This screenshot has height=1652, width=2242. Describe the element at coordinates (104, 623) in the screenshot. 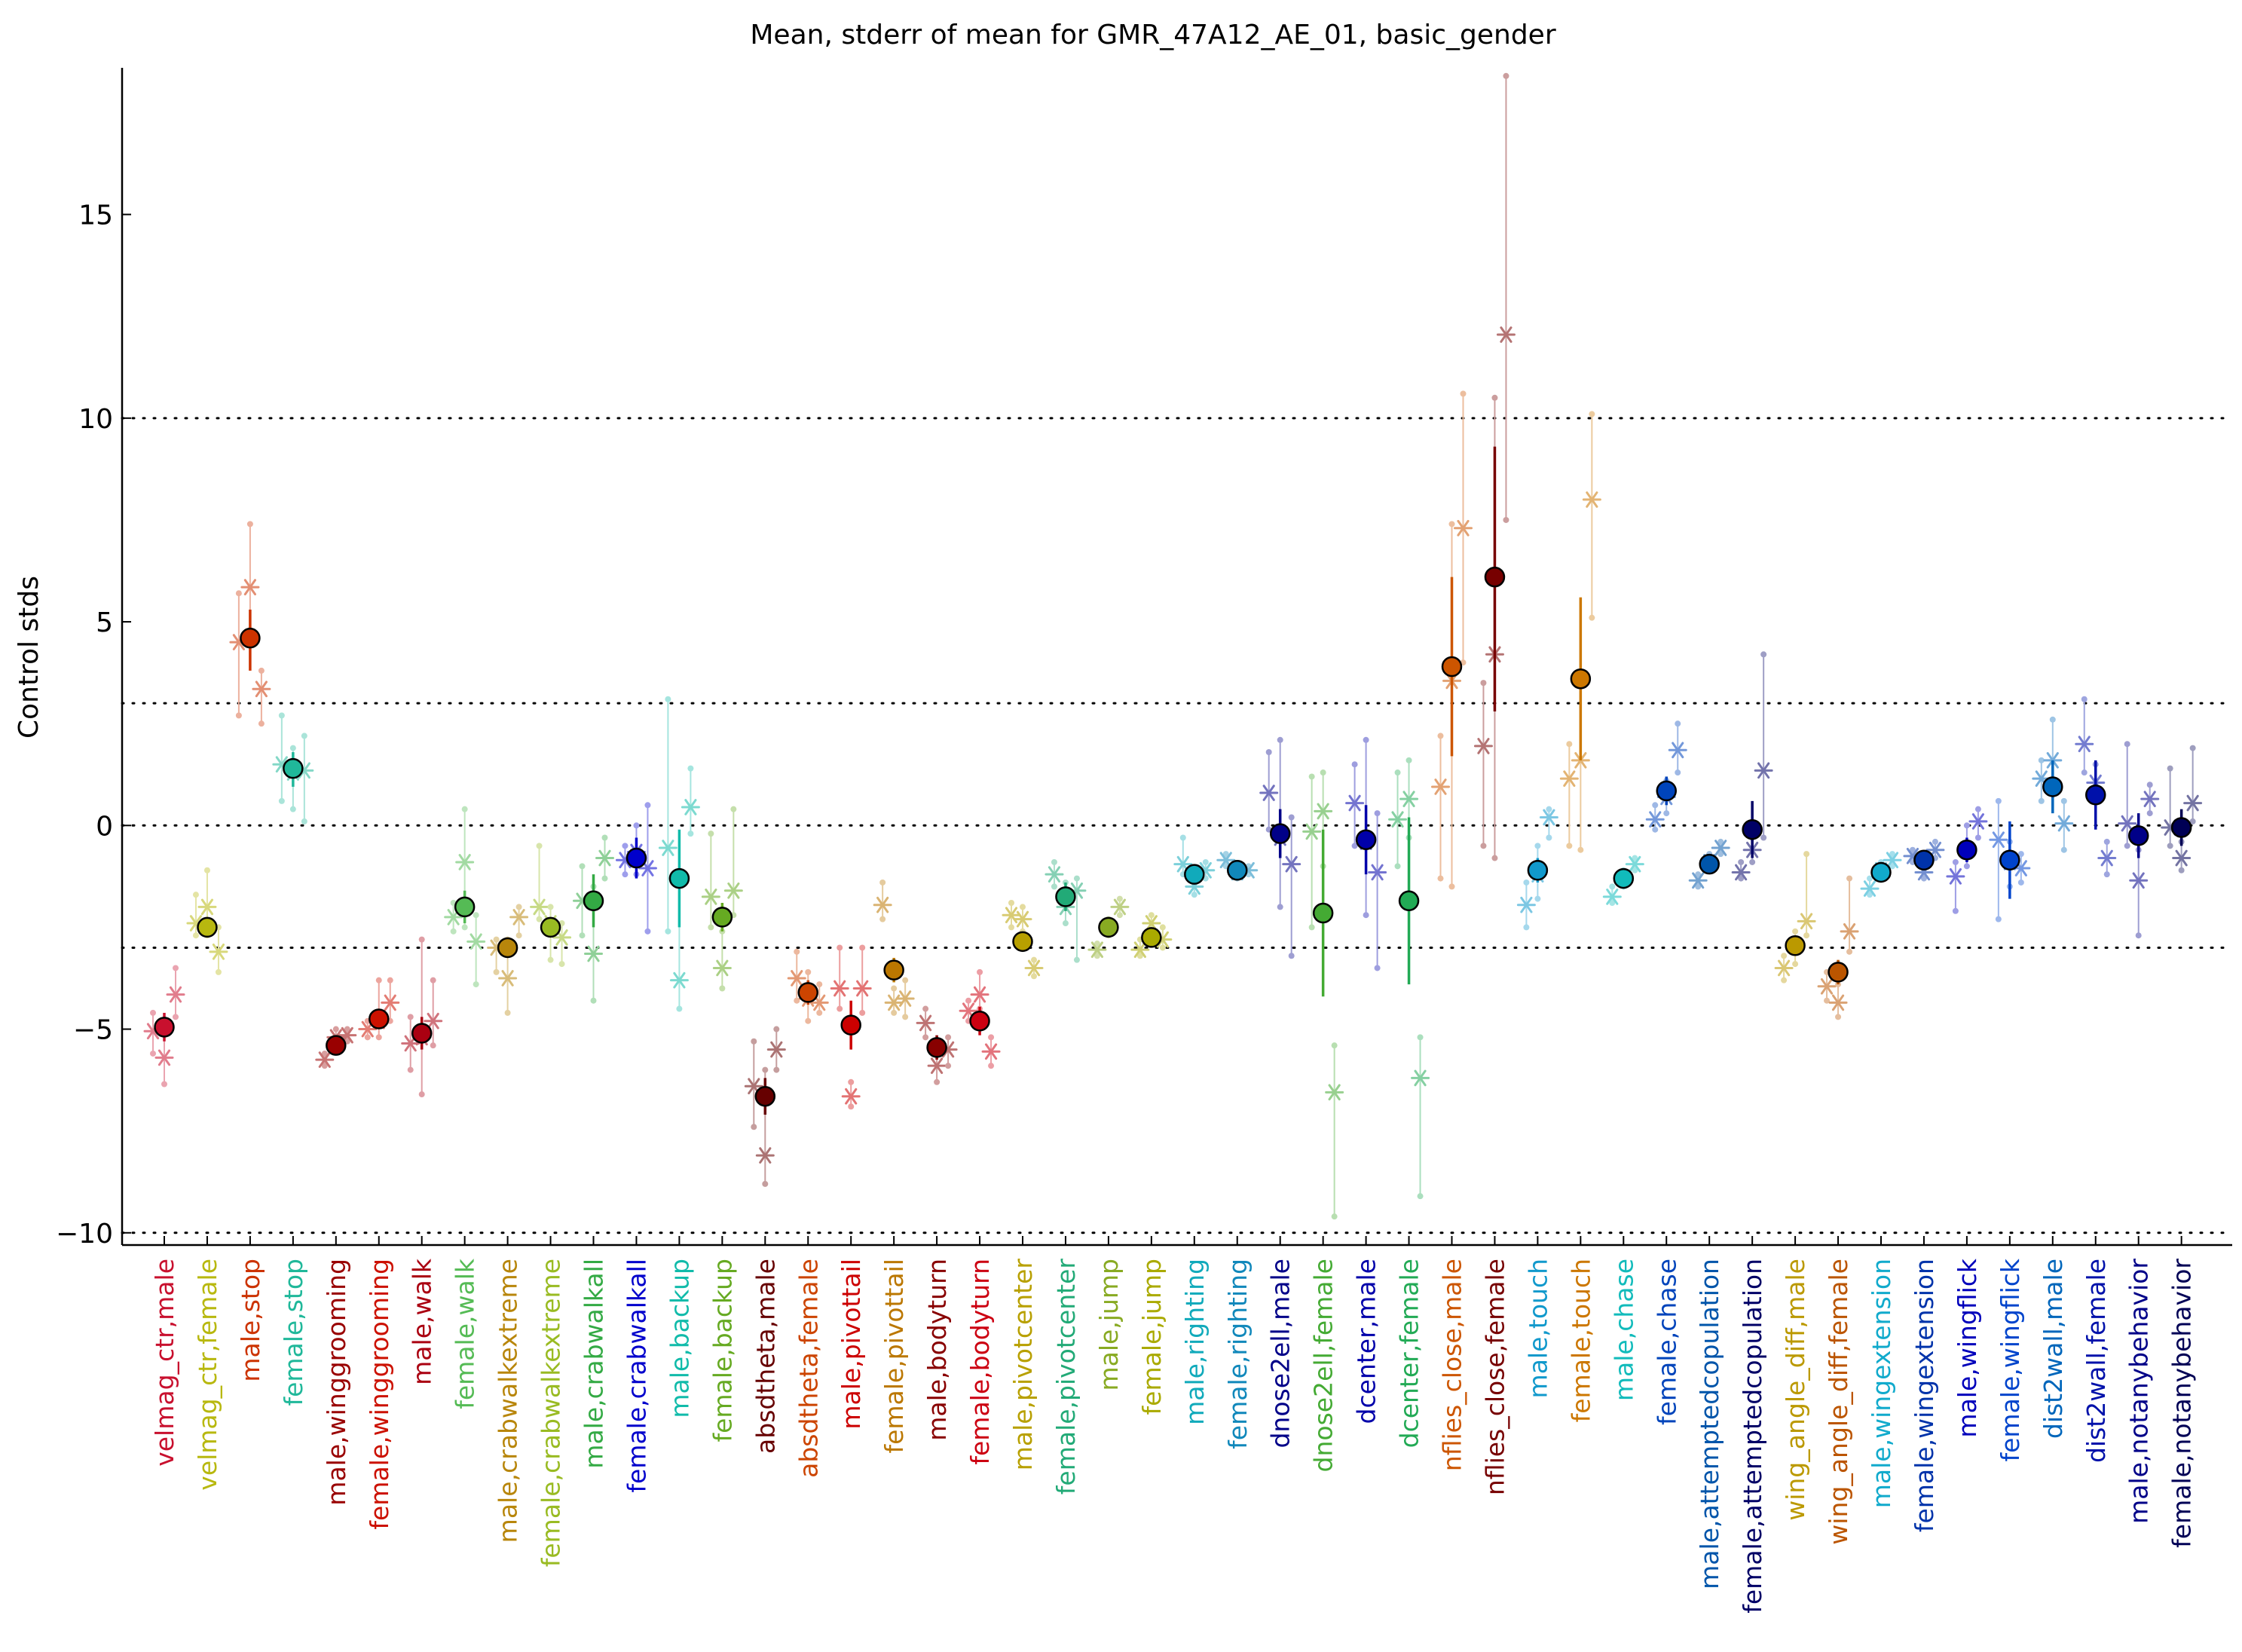

I see `y-tick-label: 5` at that location.